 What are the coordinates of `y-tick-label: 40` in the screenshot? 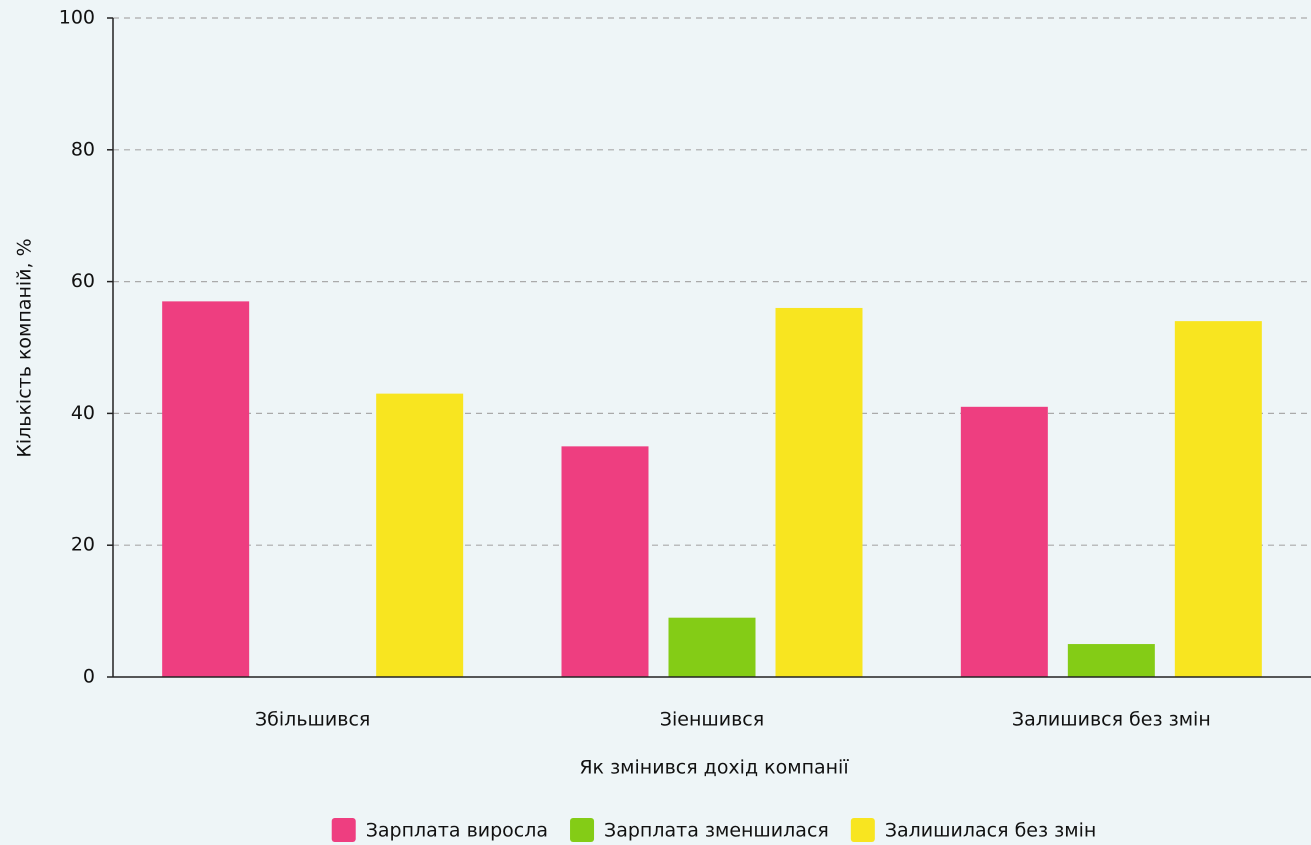 It's located at (83, 413).